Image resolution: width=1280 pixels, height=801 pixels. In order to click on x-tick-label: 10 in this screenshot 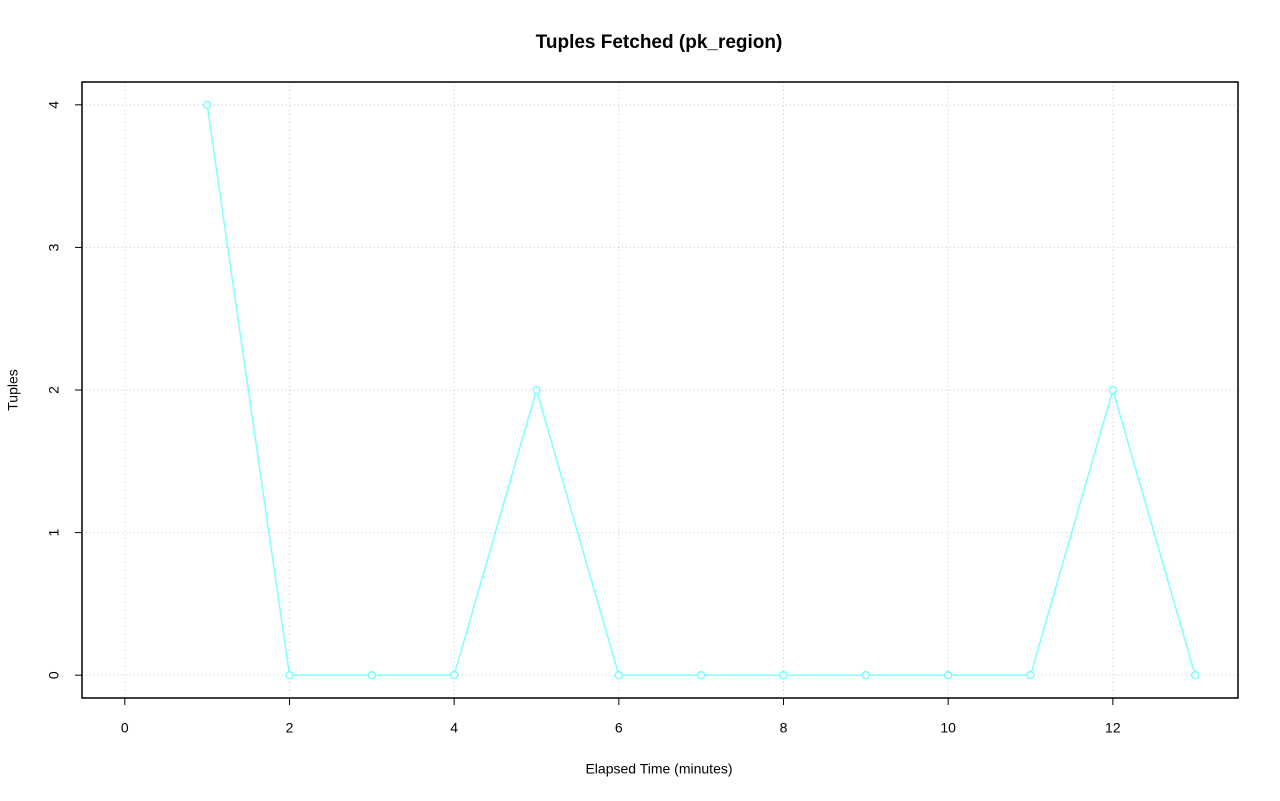, I will do `click(948, 728)`.